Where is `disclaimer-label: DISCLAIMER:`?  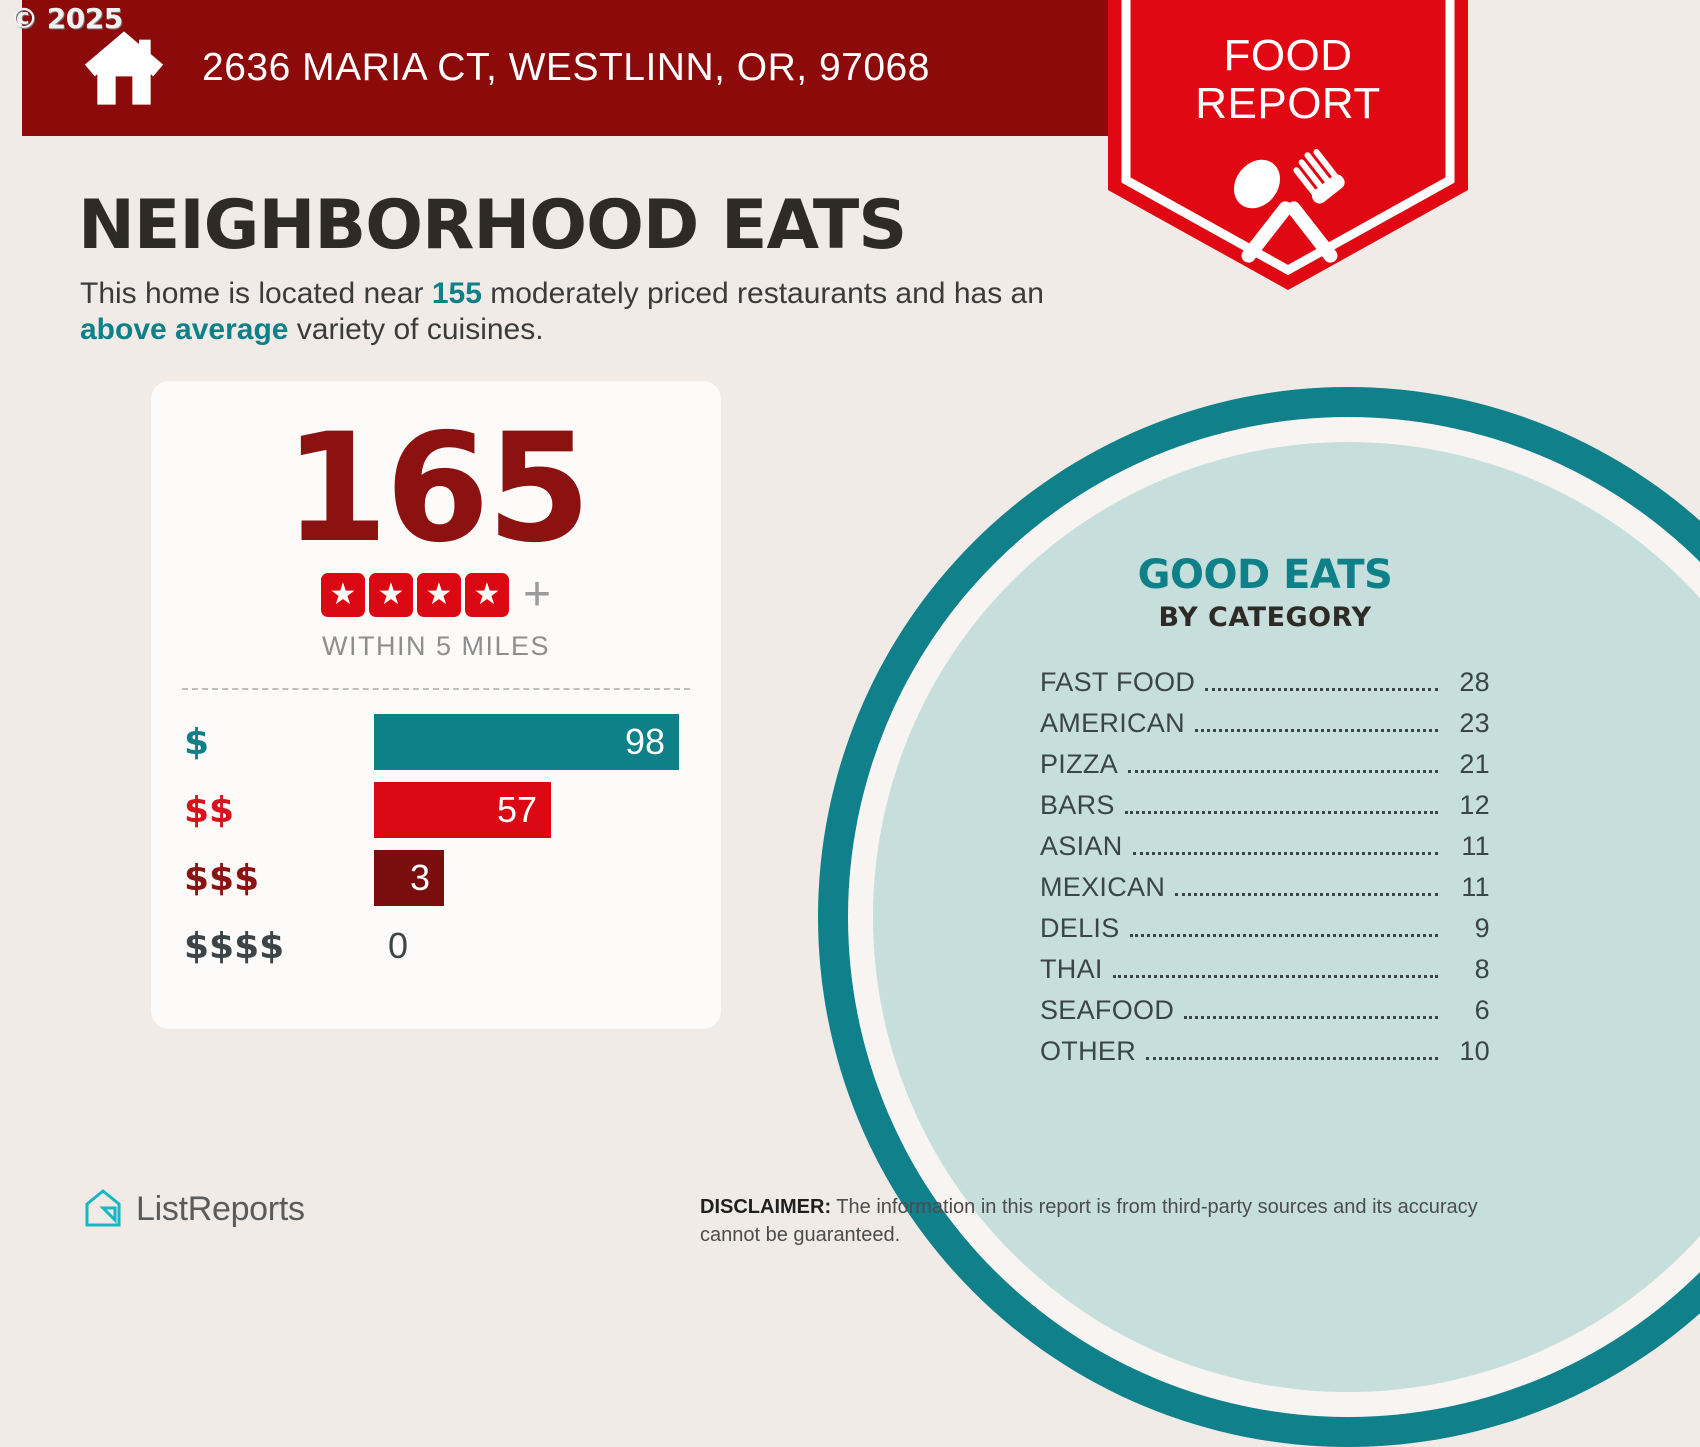 disclaimer-label: DISCLAIMER: is located at coordinates (766, 1207).